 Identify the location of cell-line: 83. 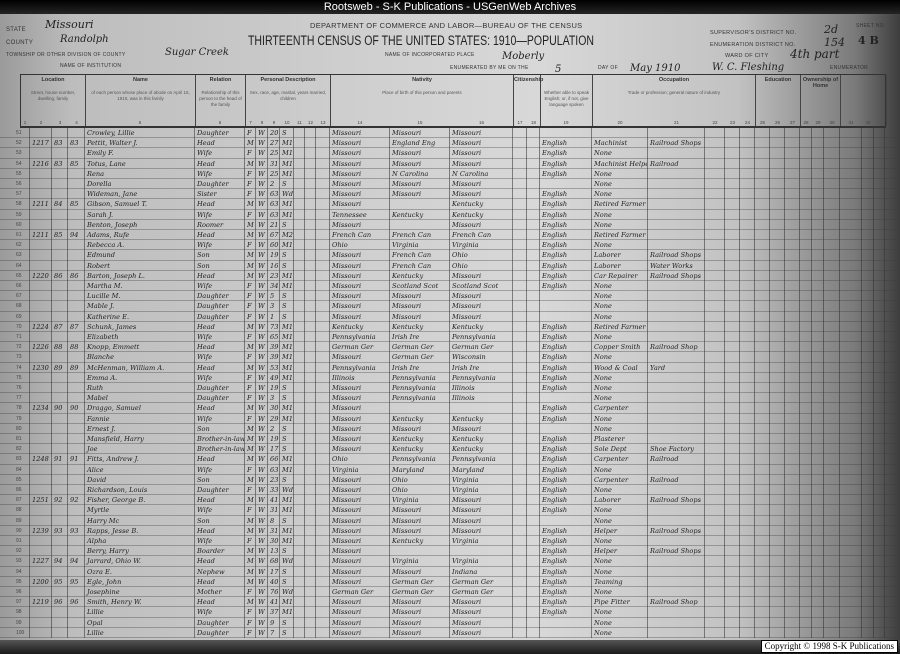
(22, 459).